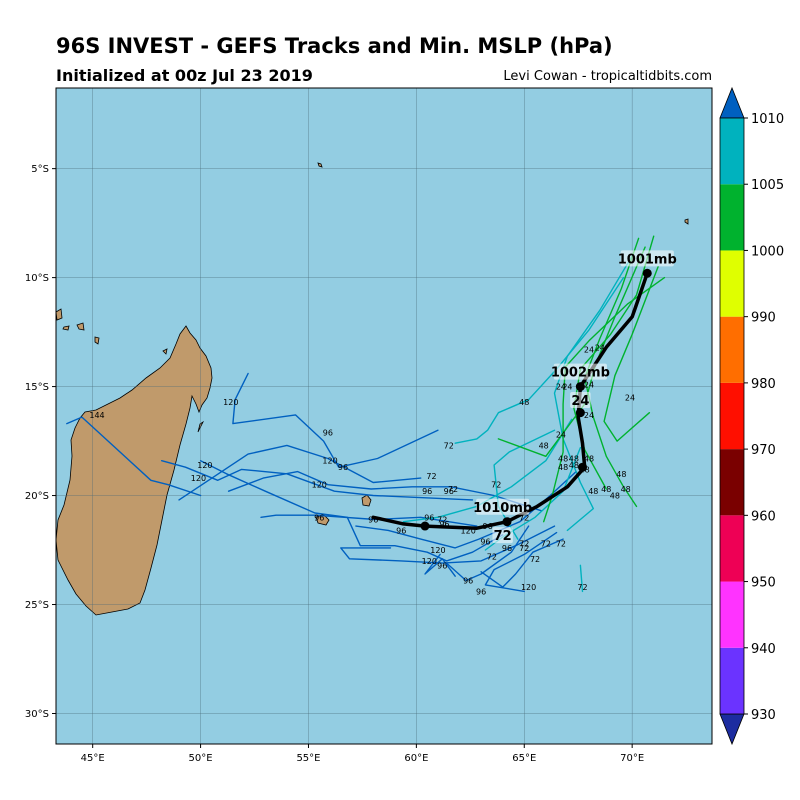 The height and width of the screenshot is (800, 800). Describe the element at coordinates (767, 185) in the screenshot. I see `colorbar-tick-label: 1005` at that location.